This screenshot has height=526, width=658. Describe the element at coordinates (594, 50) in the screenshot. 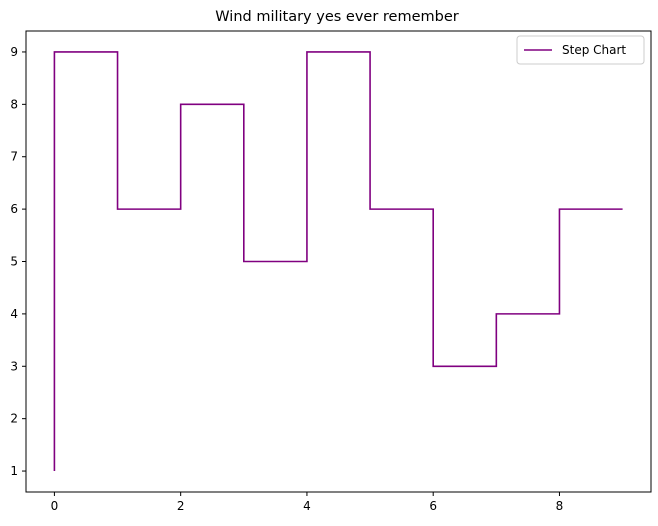

I see `legend-label-step-chart: Step Chart` at that location.